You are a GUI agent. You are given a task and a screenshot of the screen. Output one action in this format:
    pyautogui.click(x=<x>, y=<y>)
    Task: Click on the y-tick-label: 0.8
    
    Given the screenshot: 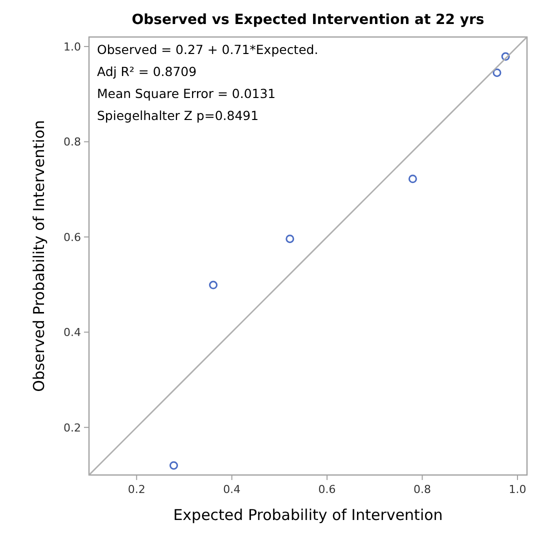 What is the action you would take?
    pyautogui.click(x=72, y=142)
    